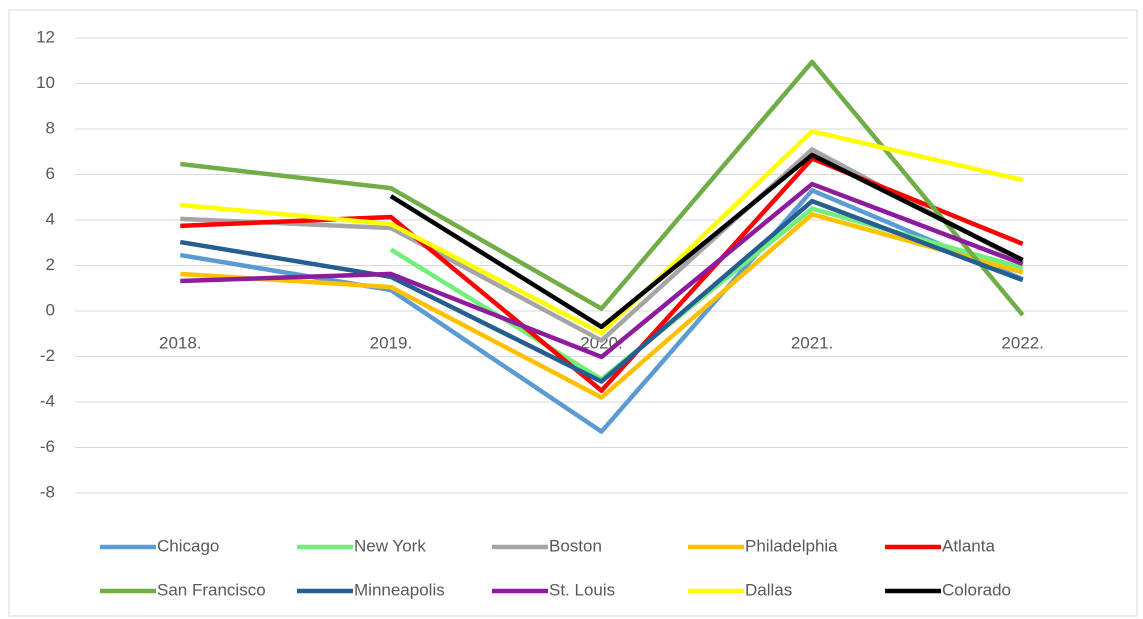  What do you see at coordinates (812, 342) in the screenshot?
I see `x-tick-label: 2021.` at bounding box center [812, 342].